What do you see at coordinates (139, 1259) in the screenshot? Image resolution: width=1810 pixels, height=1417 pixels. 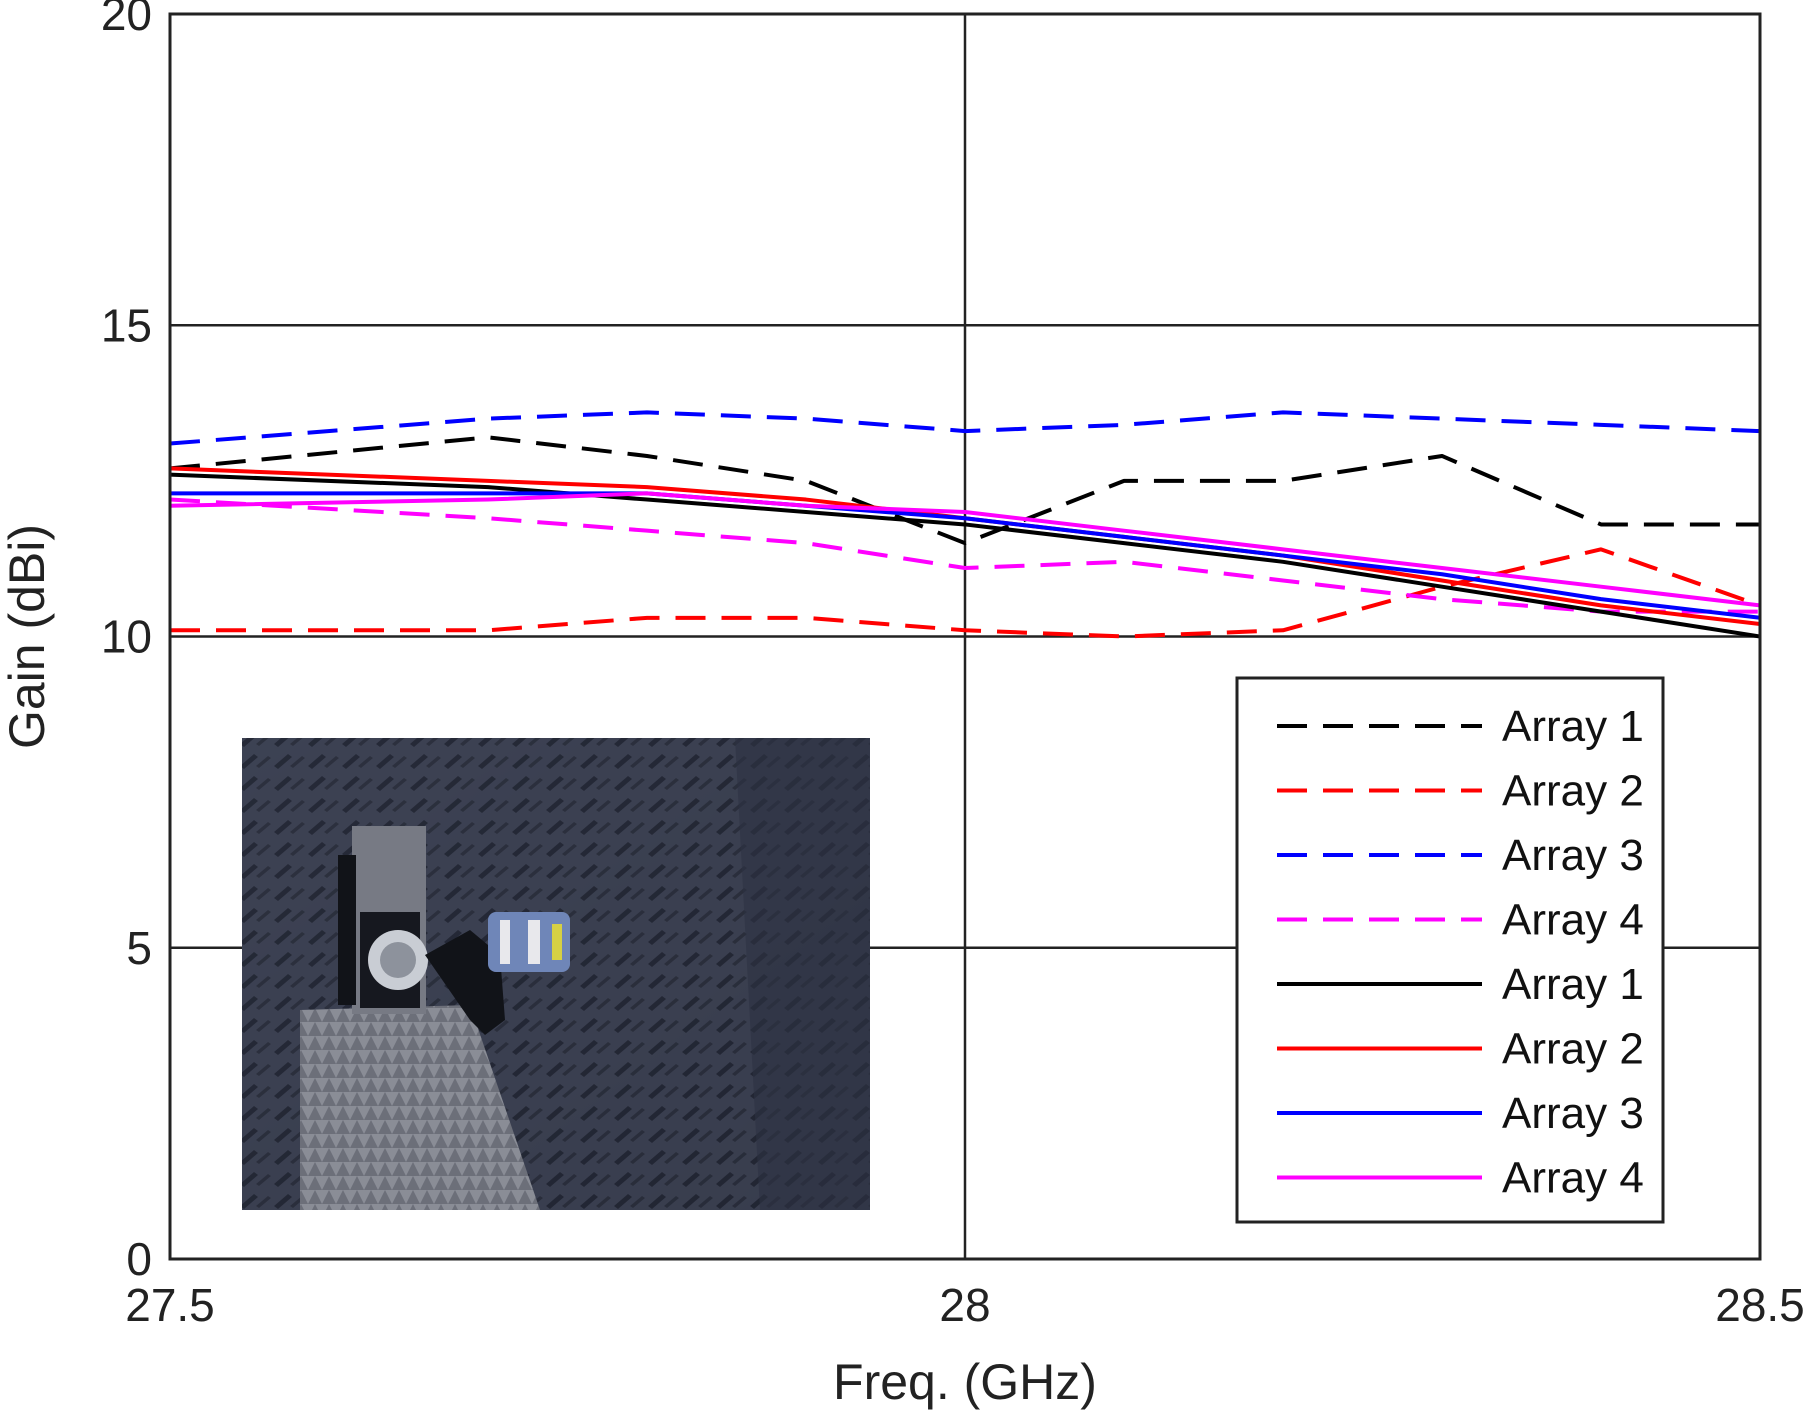 I see `y-tick-label: 0` at bounding box center [139, 1259].